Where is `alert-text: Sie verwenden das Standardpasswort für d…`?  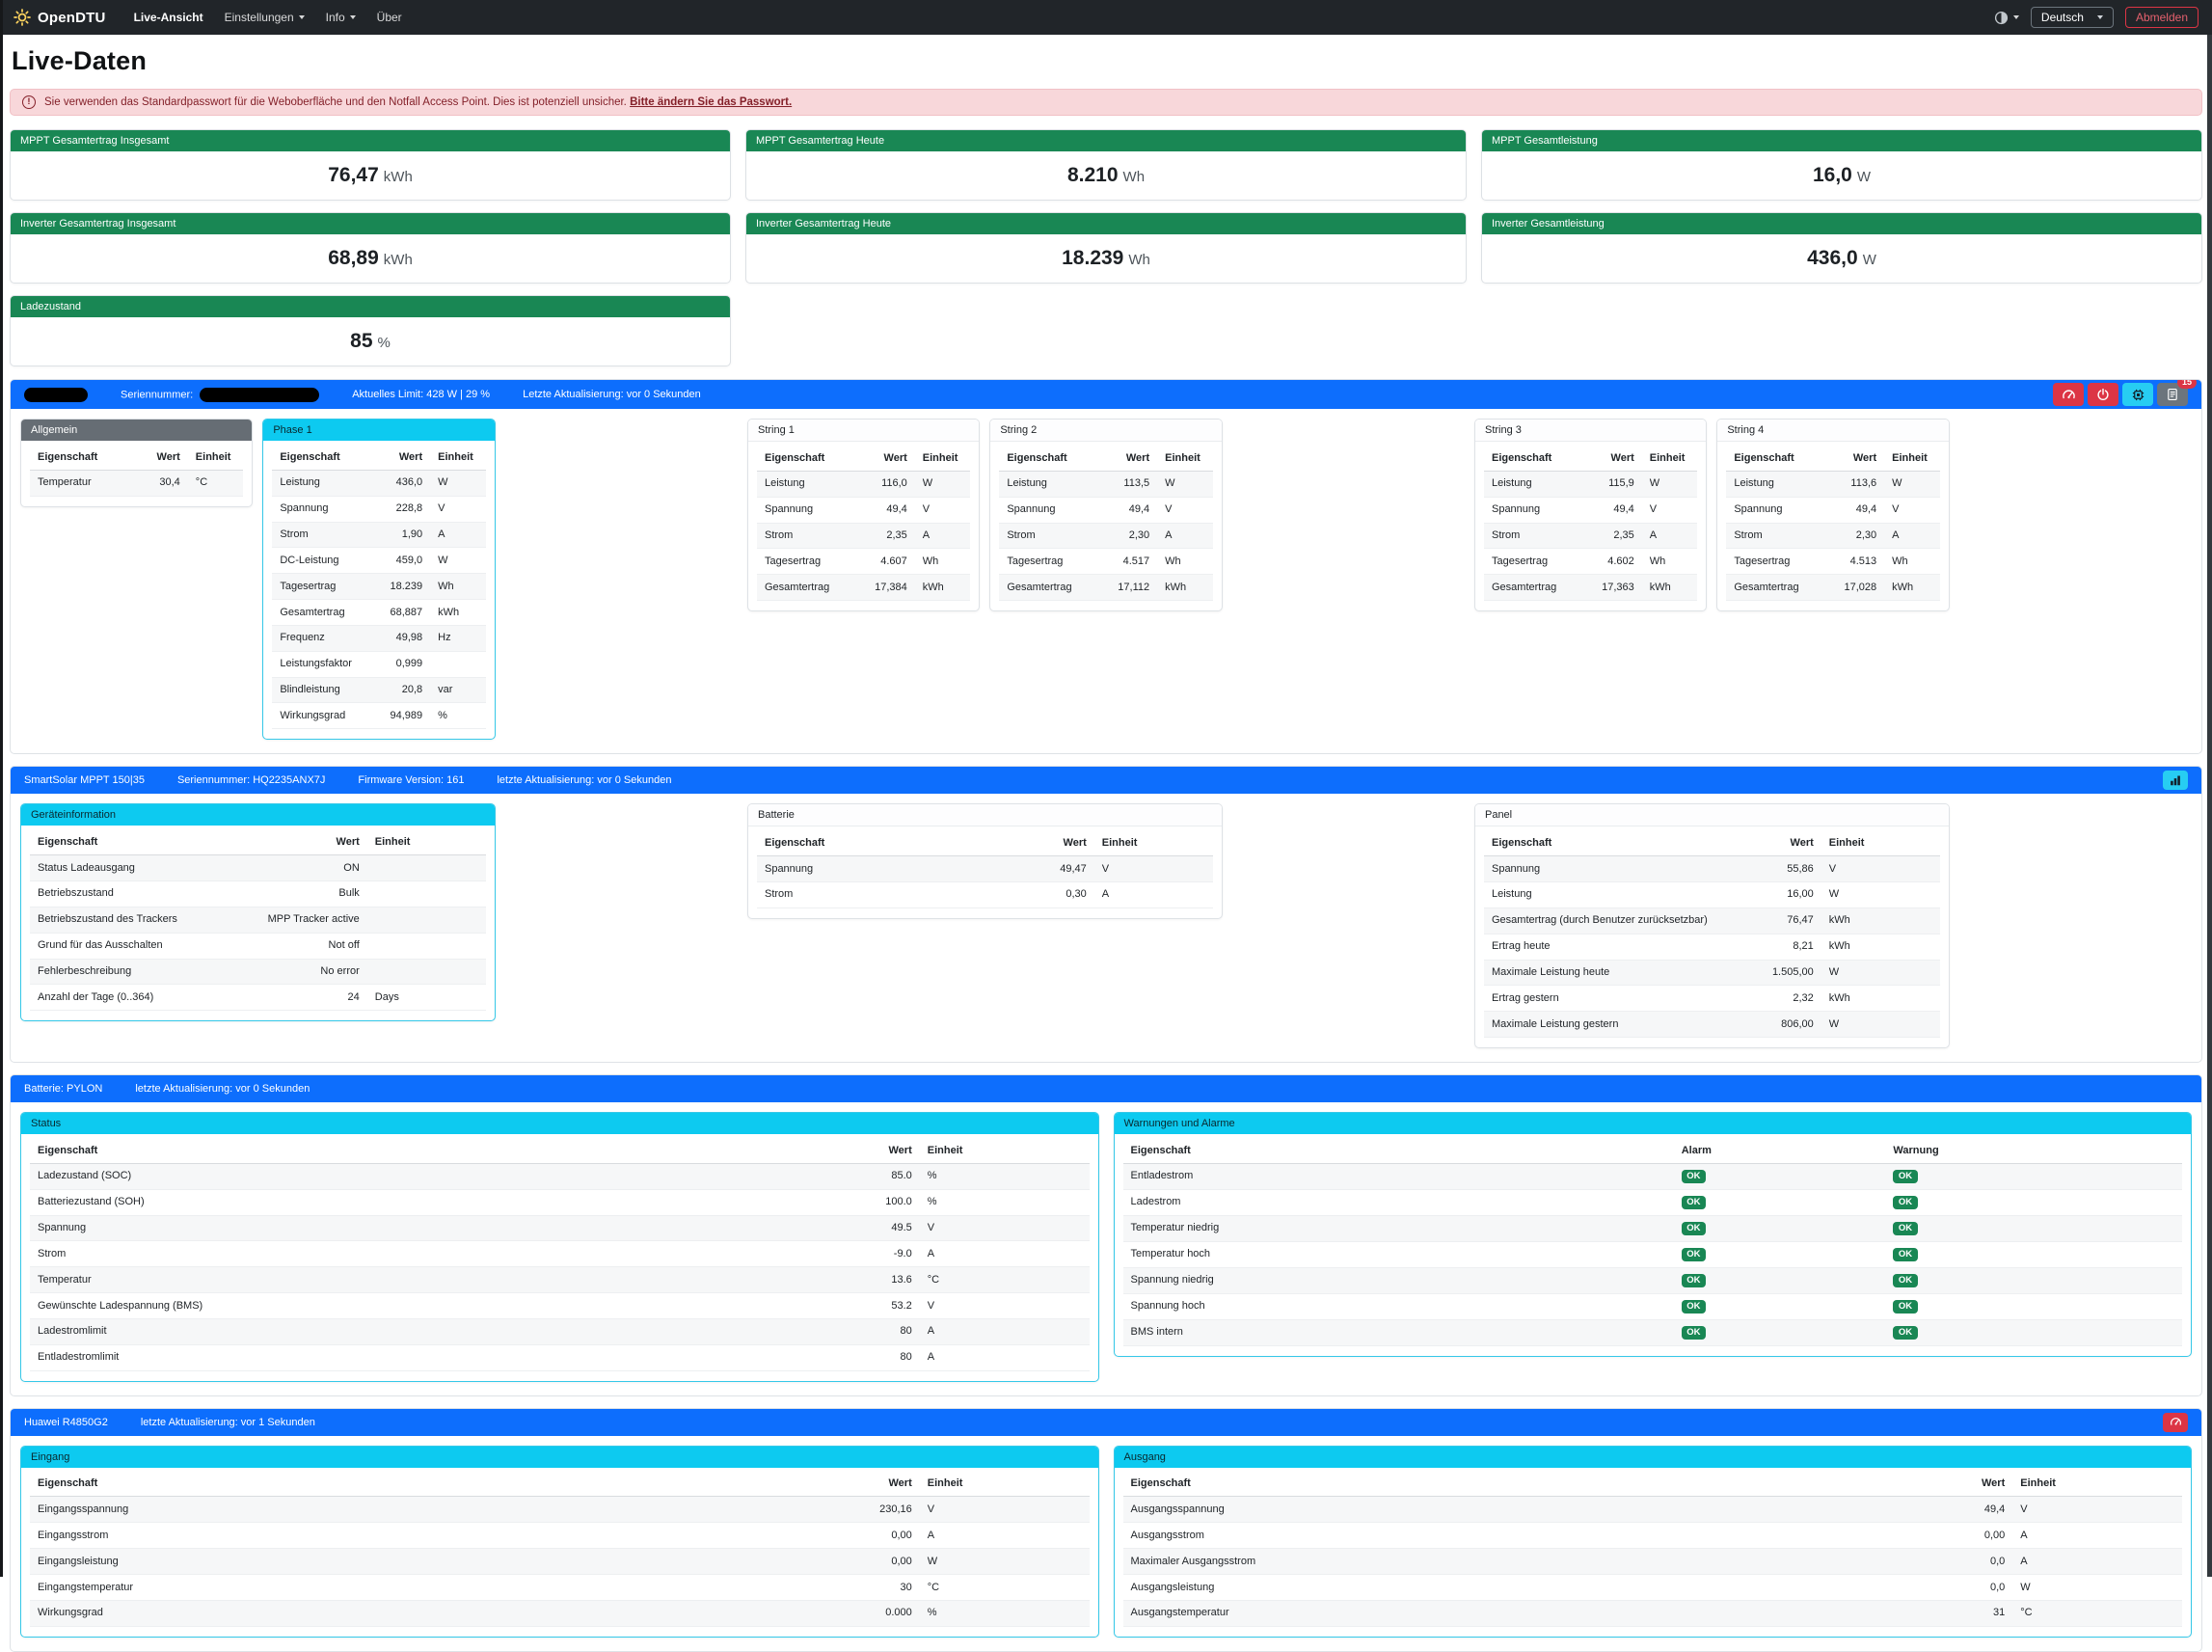
alert-text: Sie verwenden das Standardpasswort für d… is located at coordinates (418, 102).